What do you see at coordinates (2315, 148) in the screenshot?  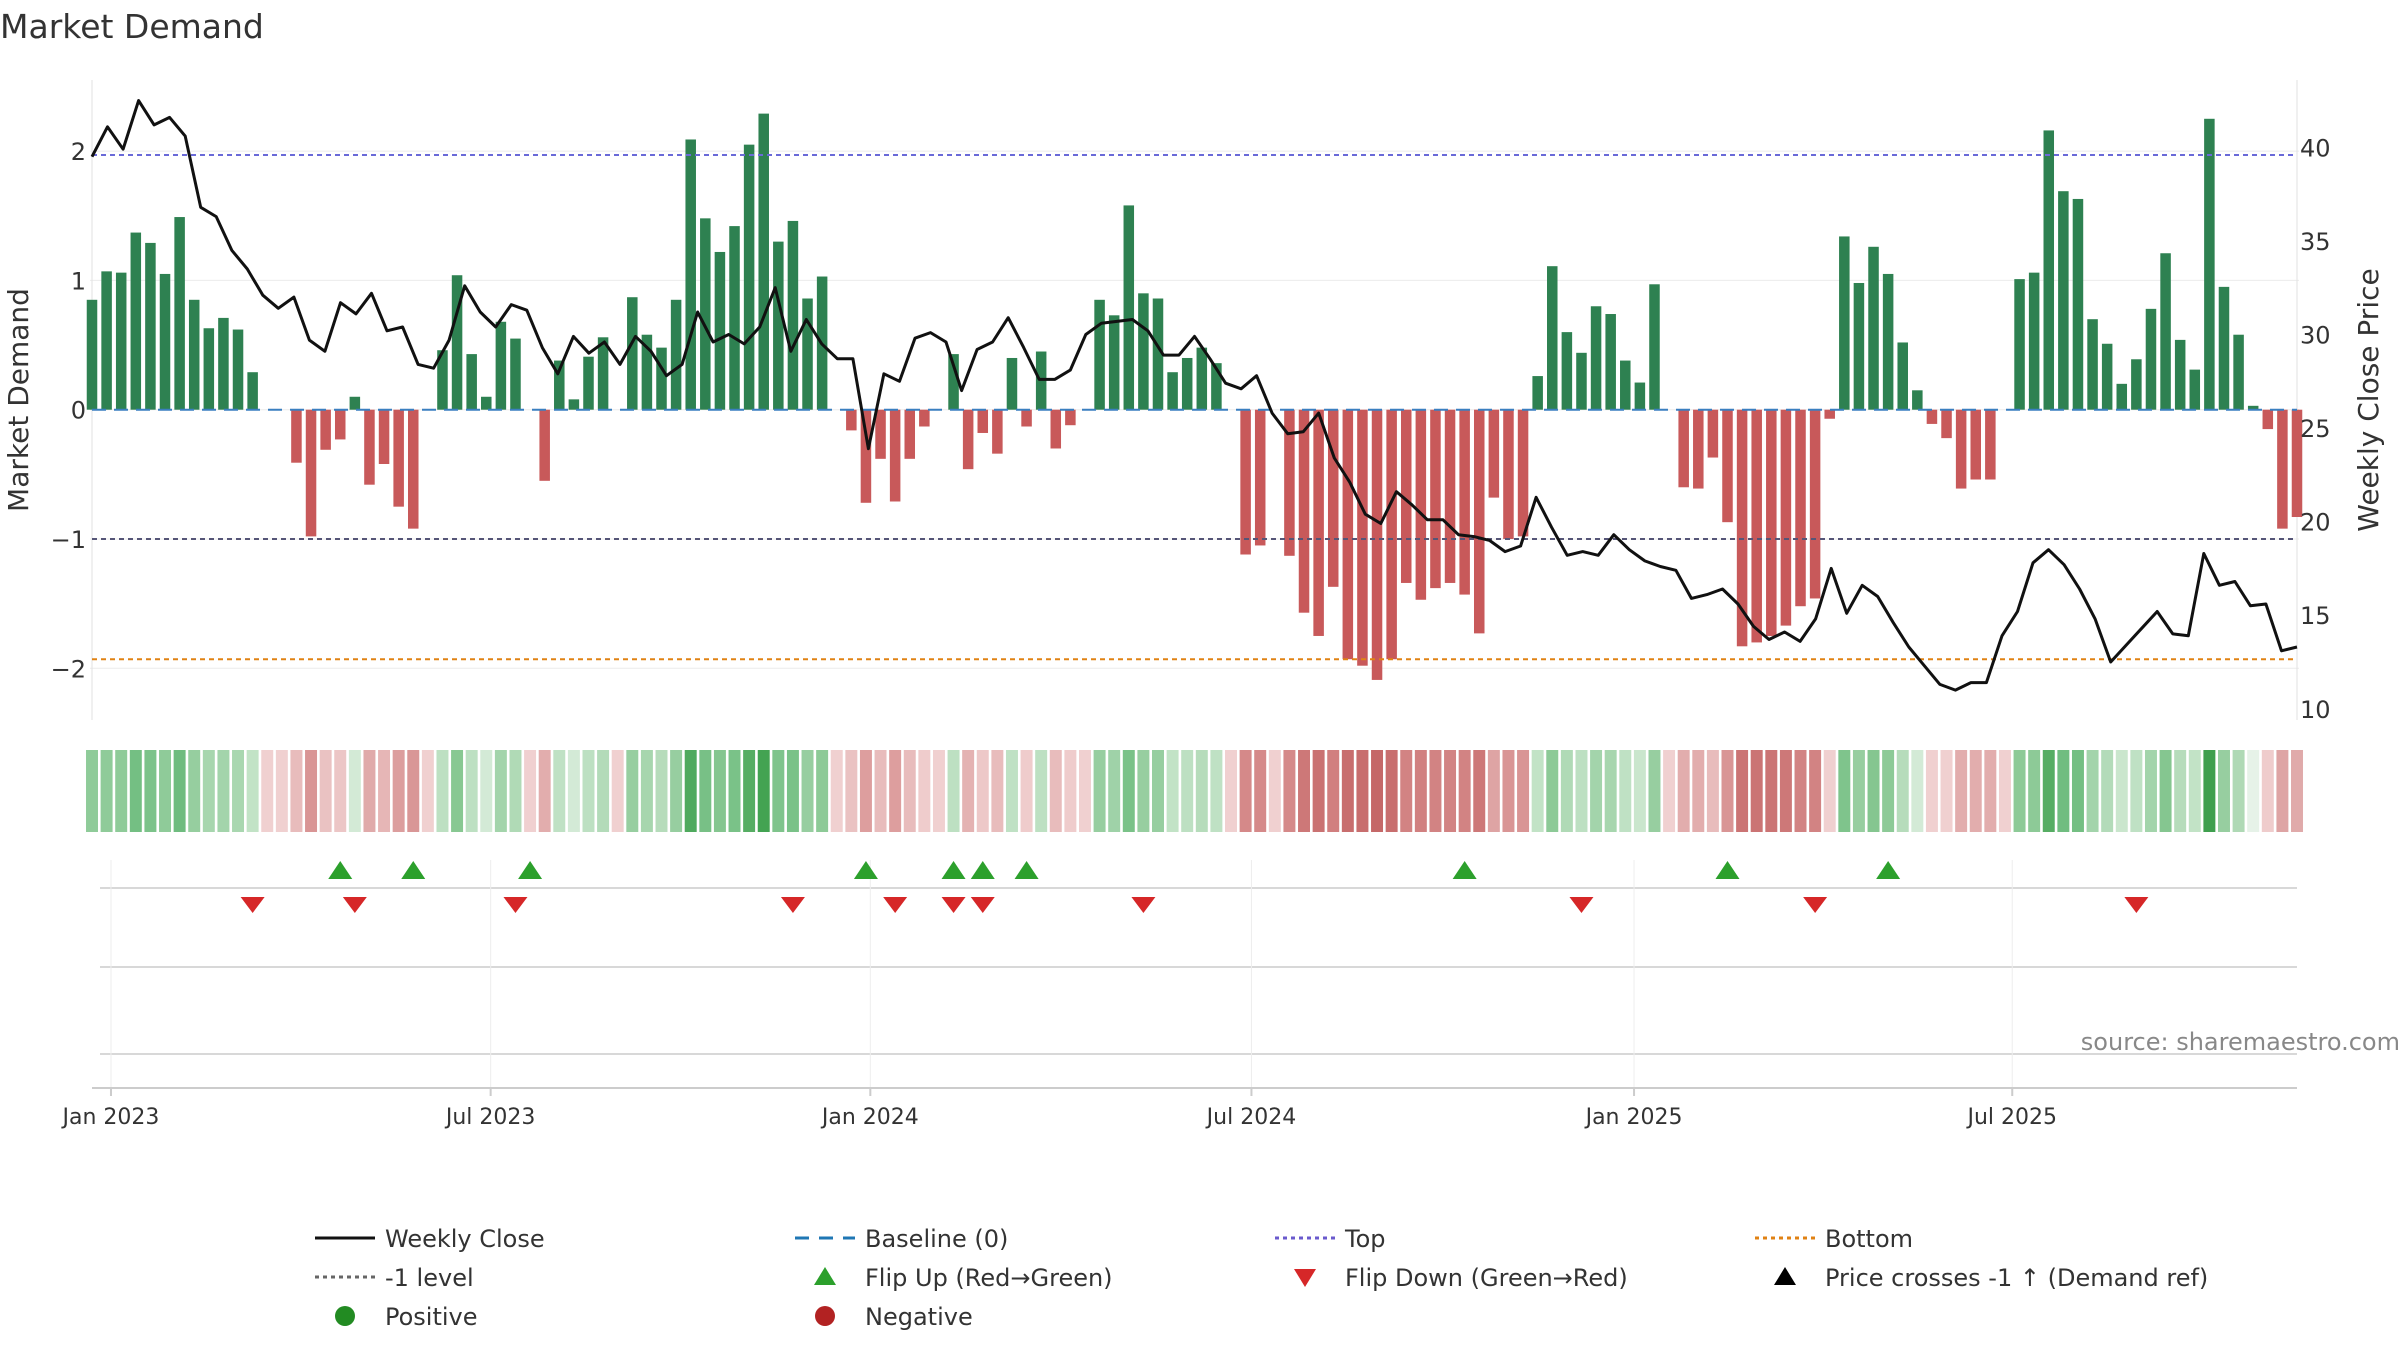 I see `y2-tick-label: 40` at bounding box center [2315, 148].